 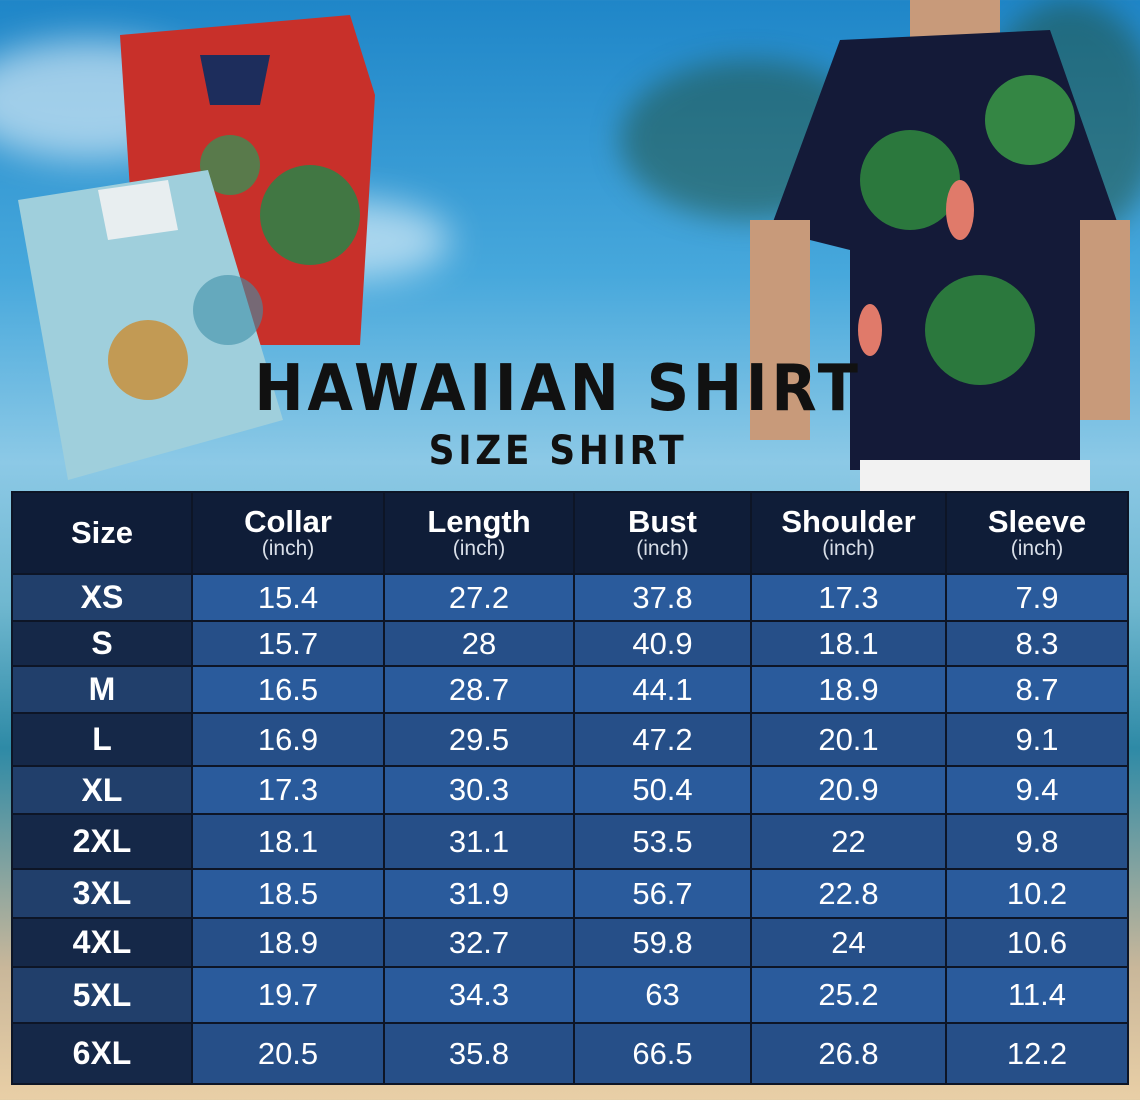 What do you see at coordinates (1037, 689) in the screenshot?
I see `value-cell-sleeve: 8.7` at bounding box center [1037, 689].